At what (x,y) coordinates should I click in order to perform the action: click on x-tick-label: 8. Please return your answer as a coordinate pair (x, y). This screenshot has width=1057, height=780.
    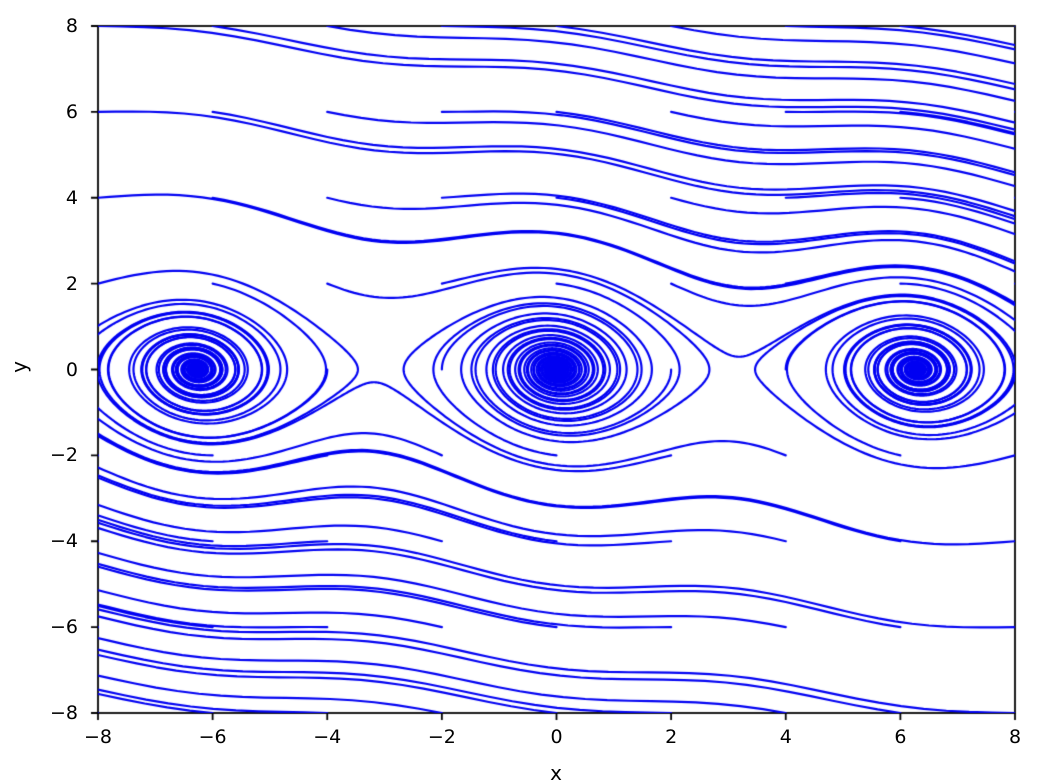
    Looking at the image, I should click on (1015, 737).